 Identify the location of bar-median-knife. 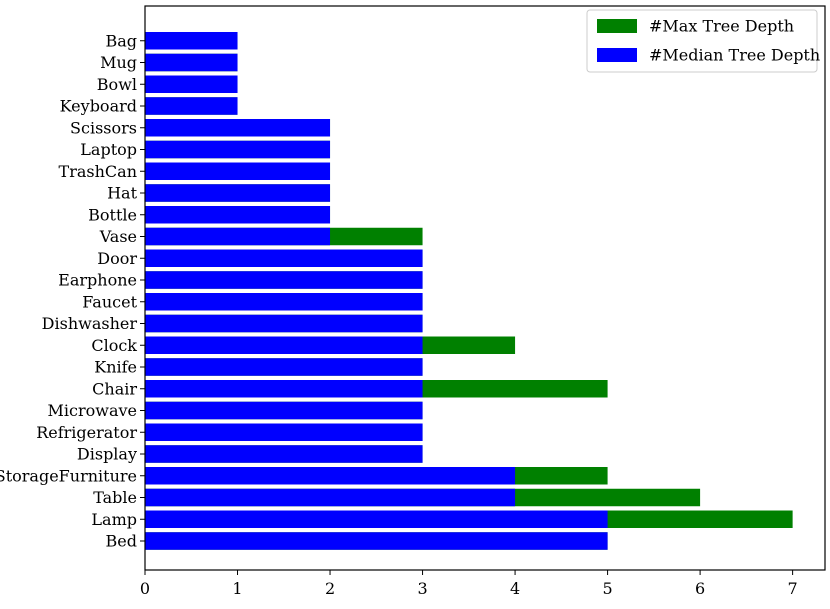
(284, 367).